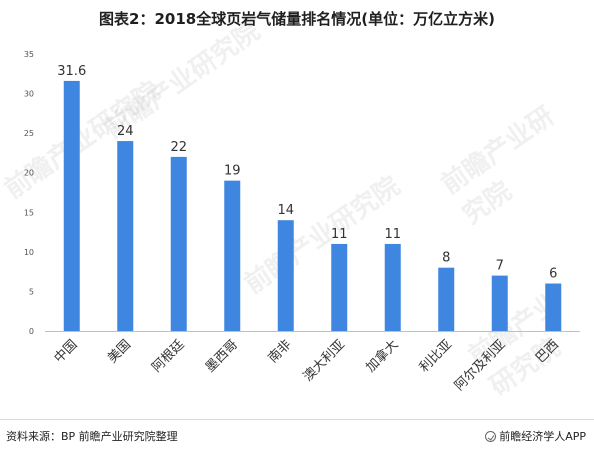 The width and height of the screenshot is (594, 455). Describe the element at coordinates (491, 436) in the screenshot. I see `brand-logo-icon` at that location.